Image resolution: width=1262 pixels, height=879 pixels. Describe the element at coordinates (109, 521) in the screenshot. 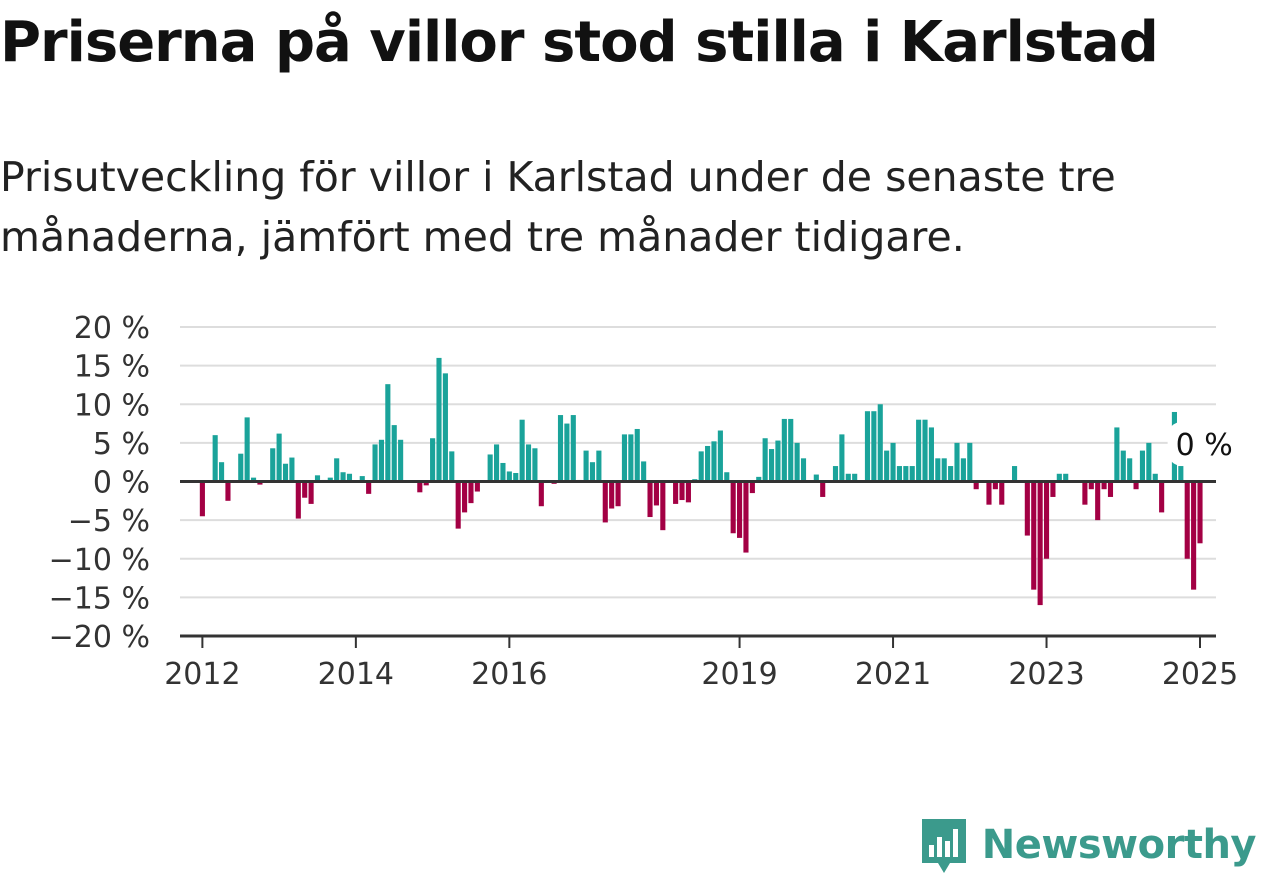

I see `y-tick-label: −5 %` at that location.